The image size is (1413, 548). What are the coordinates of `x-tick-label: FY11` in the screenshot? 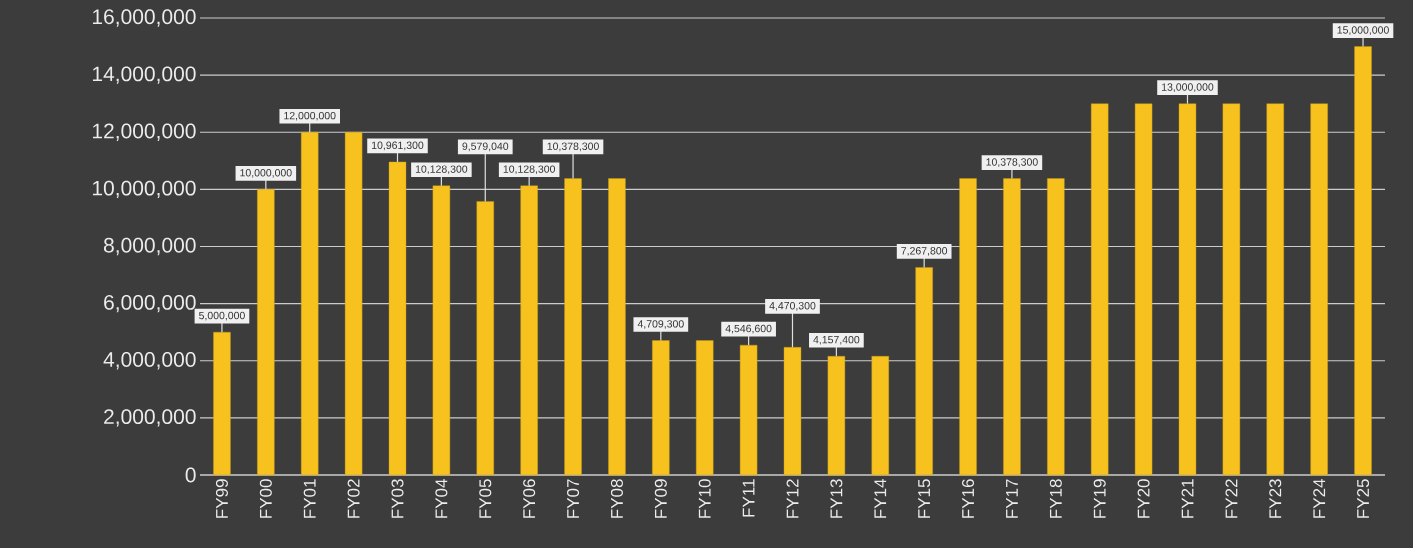 It's located at (748, 498).